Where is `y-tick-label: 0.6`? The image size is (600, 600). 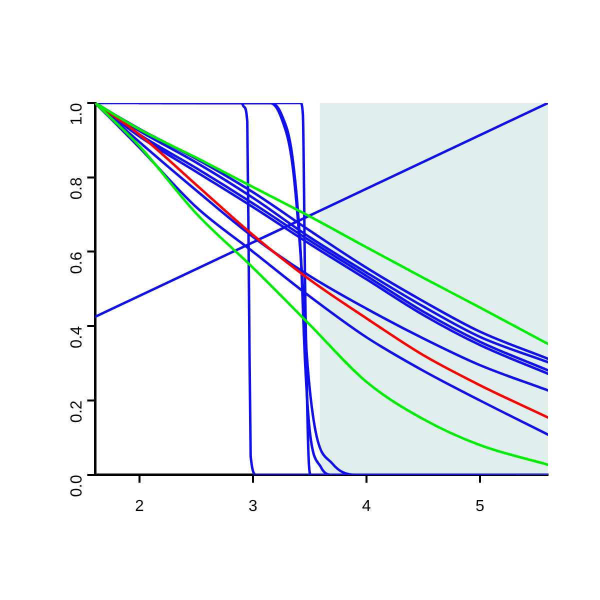 y-tick-label: 0.6 is located at coordinates (77, 263).